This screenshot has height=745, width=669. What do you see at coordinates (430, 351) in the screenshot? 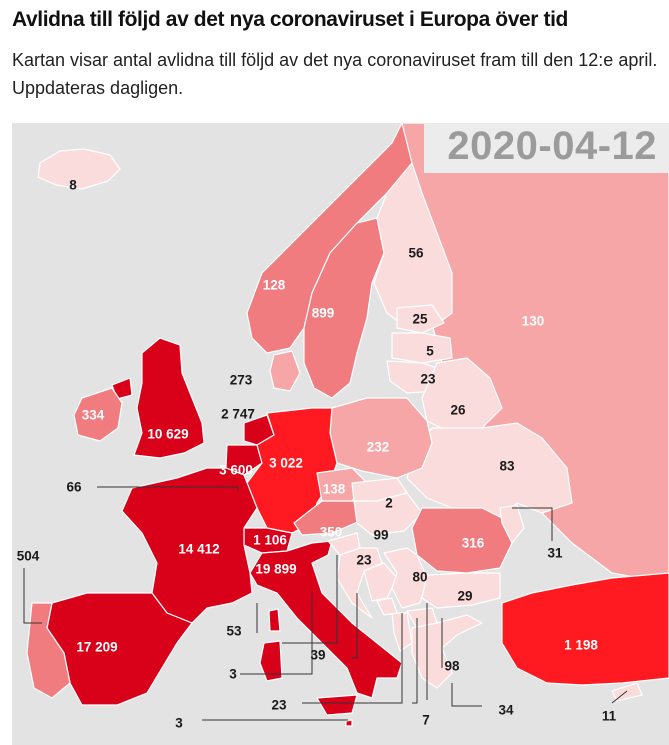
I see `label-latvia: 5` at bounding box center [430, 351].